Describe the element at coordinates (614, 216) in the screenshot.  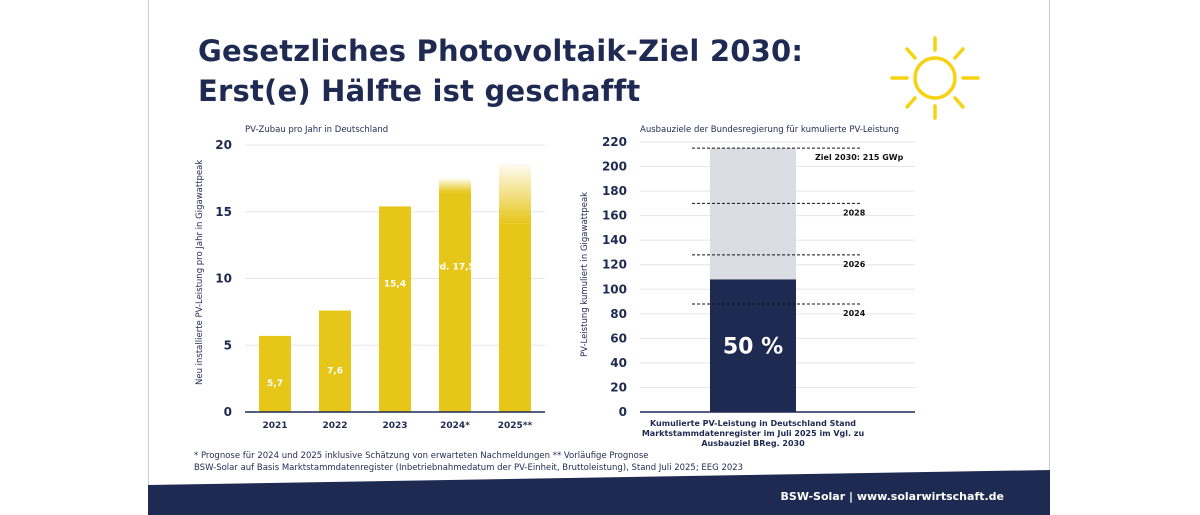
I see `y-tick-label: 160` at that location.